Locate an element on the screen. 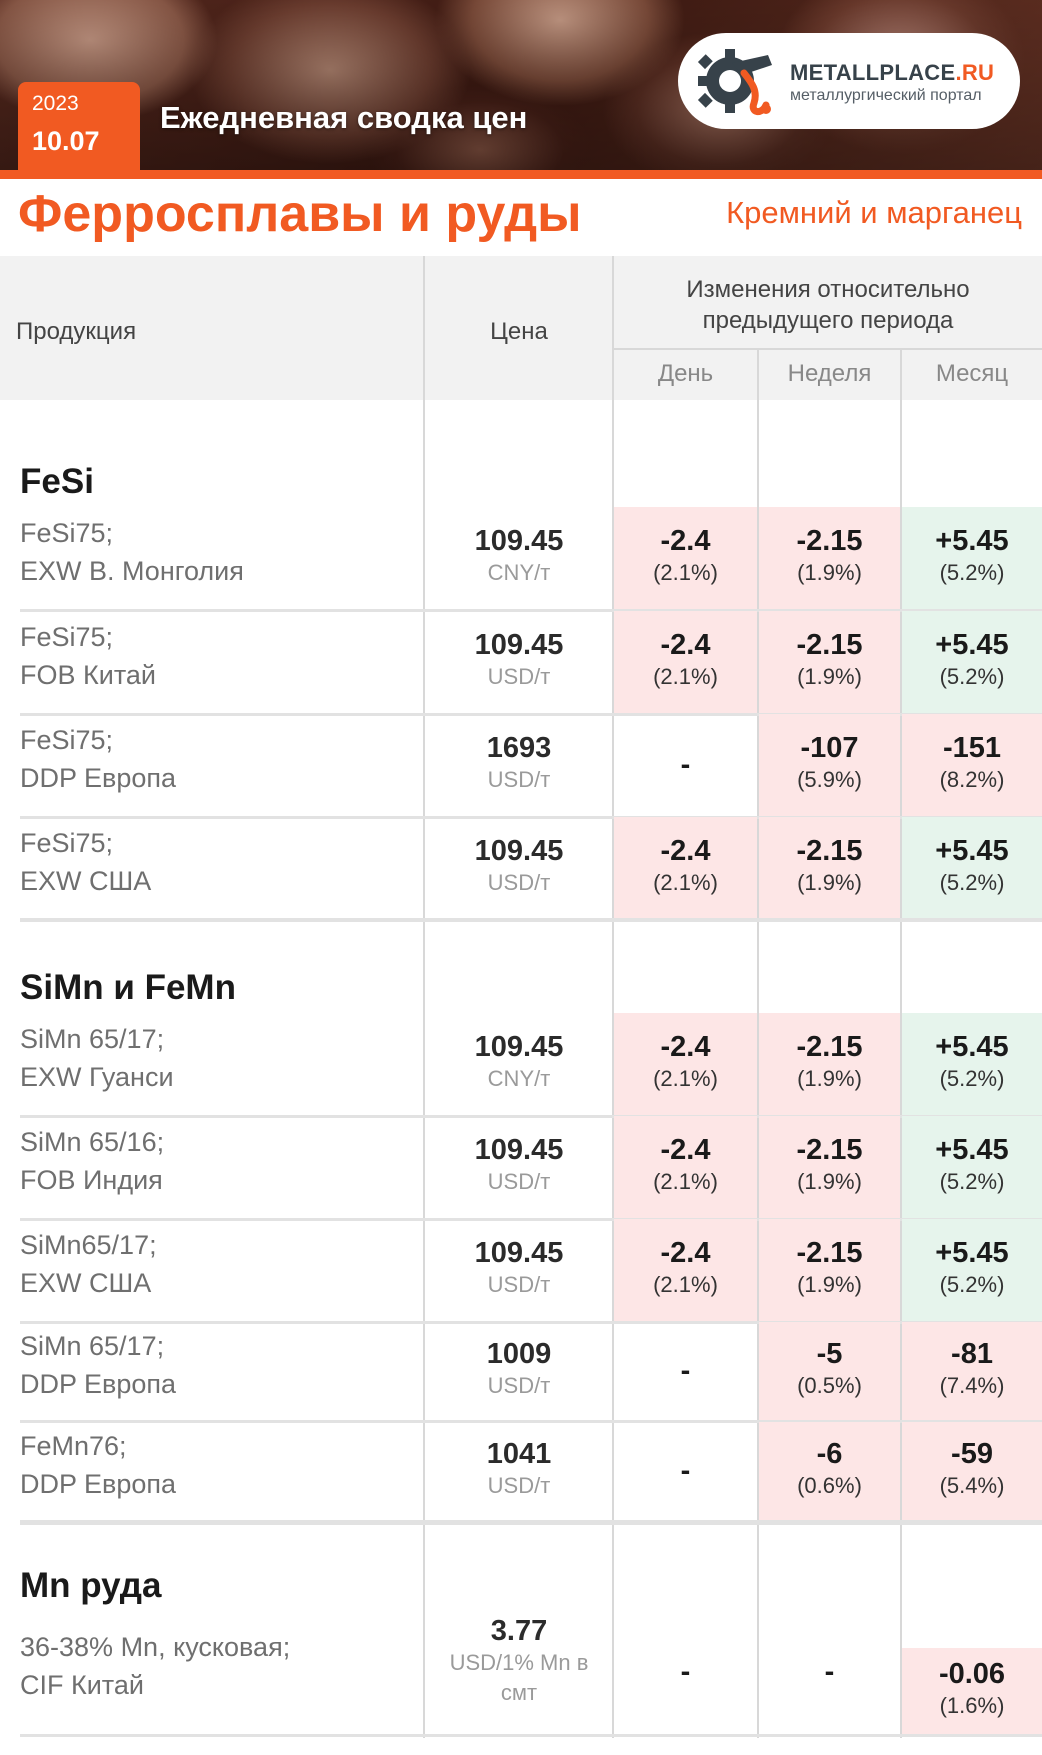  price-unit-line-2: смт is located at coordinates (519, 1692).